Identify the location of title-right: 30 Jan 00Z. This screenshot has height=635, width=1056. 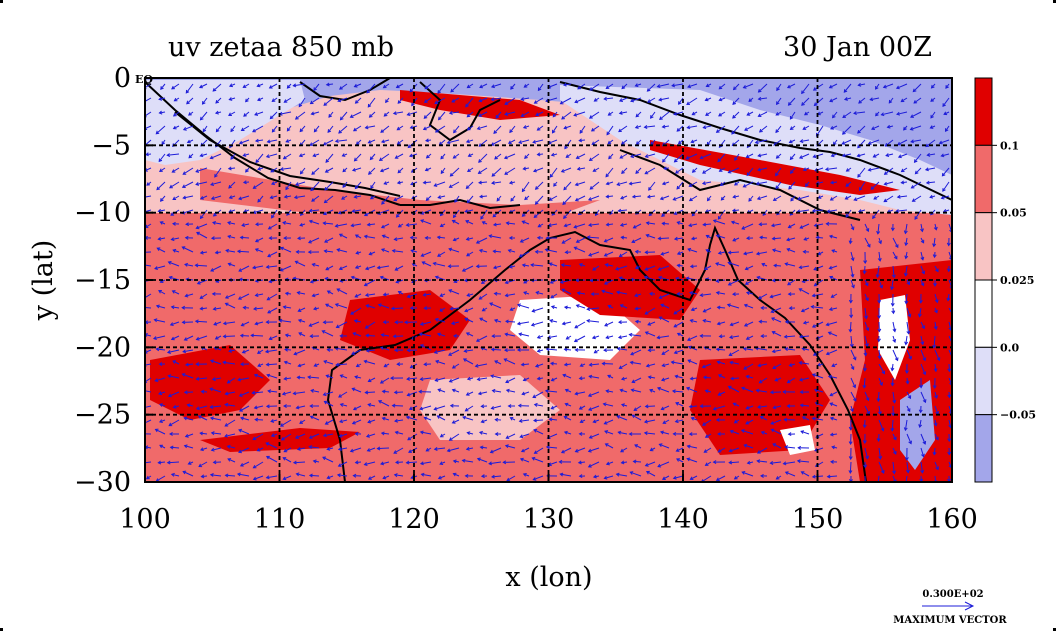
(857, 47).